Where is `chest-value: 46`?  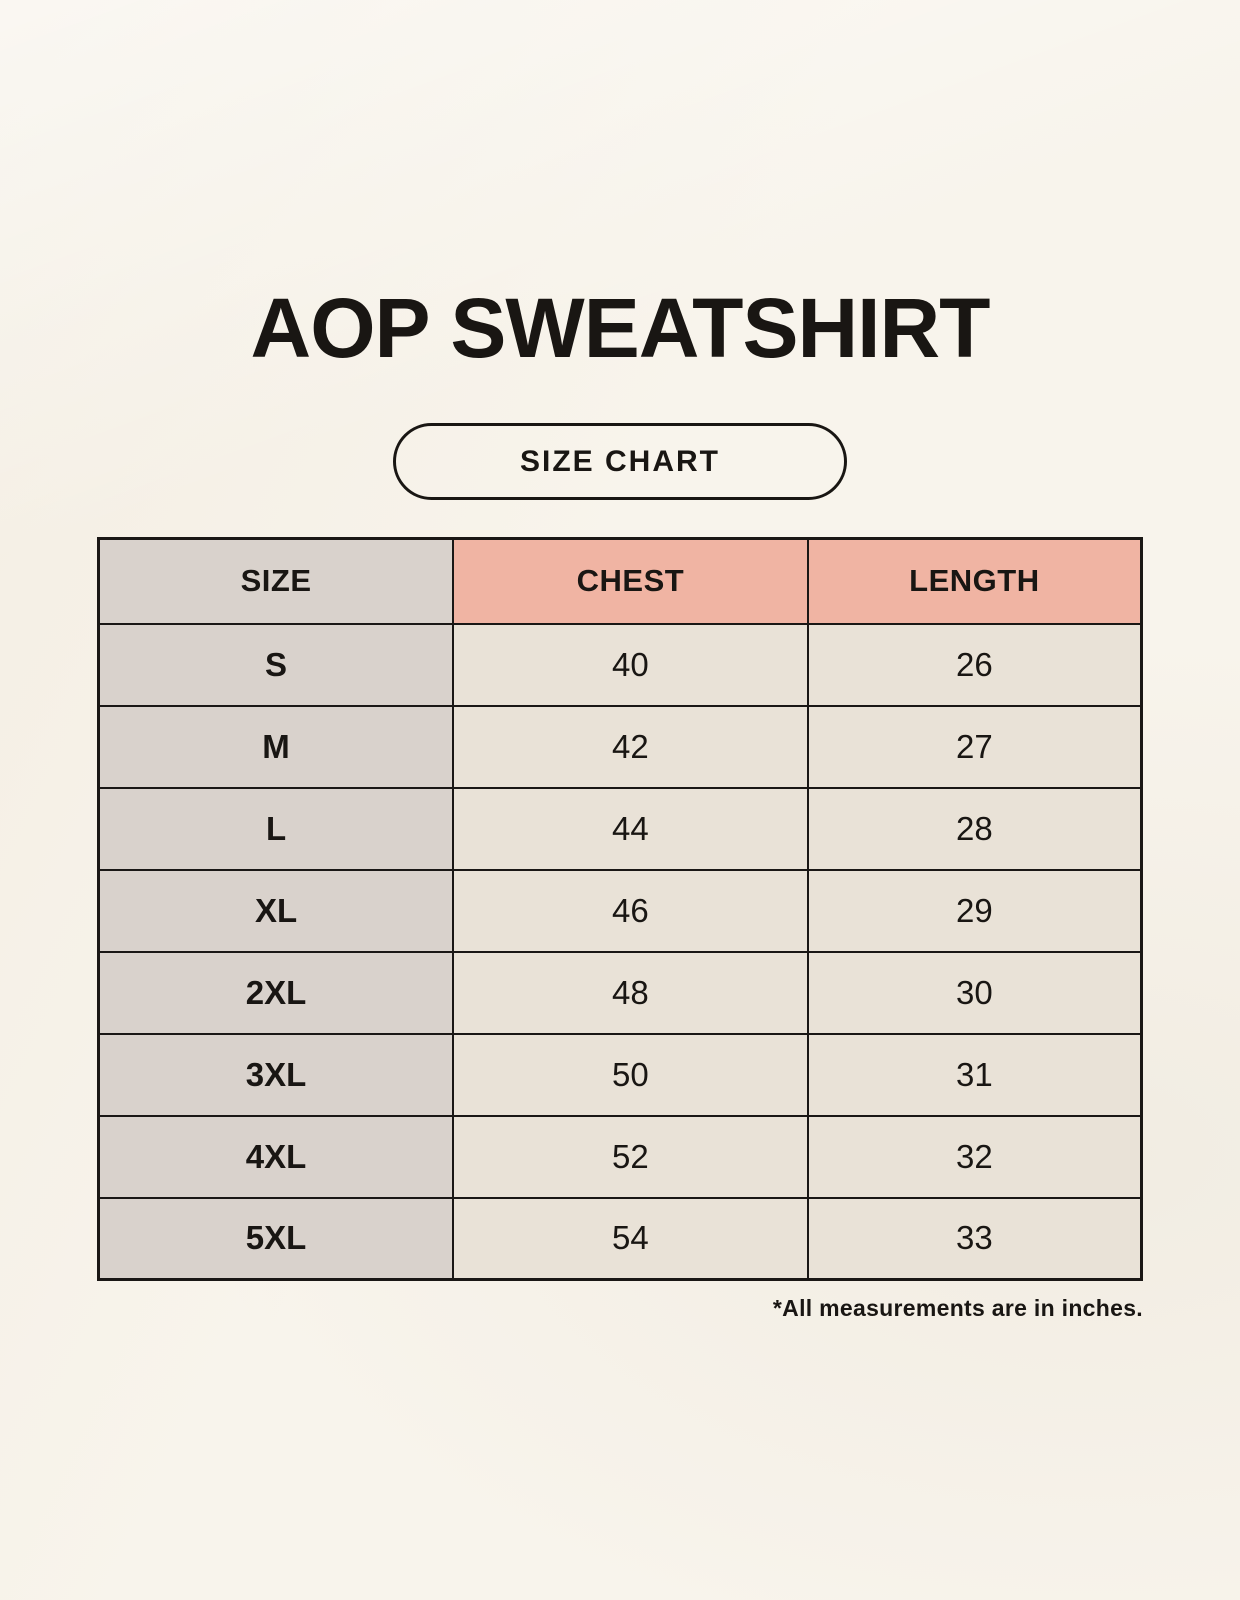 chest-value: 46 is located at coordinates (630, 910).